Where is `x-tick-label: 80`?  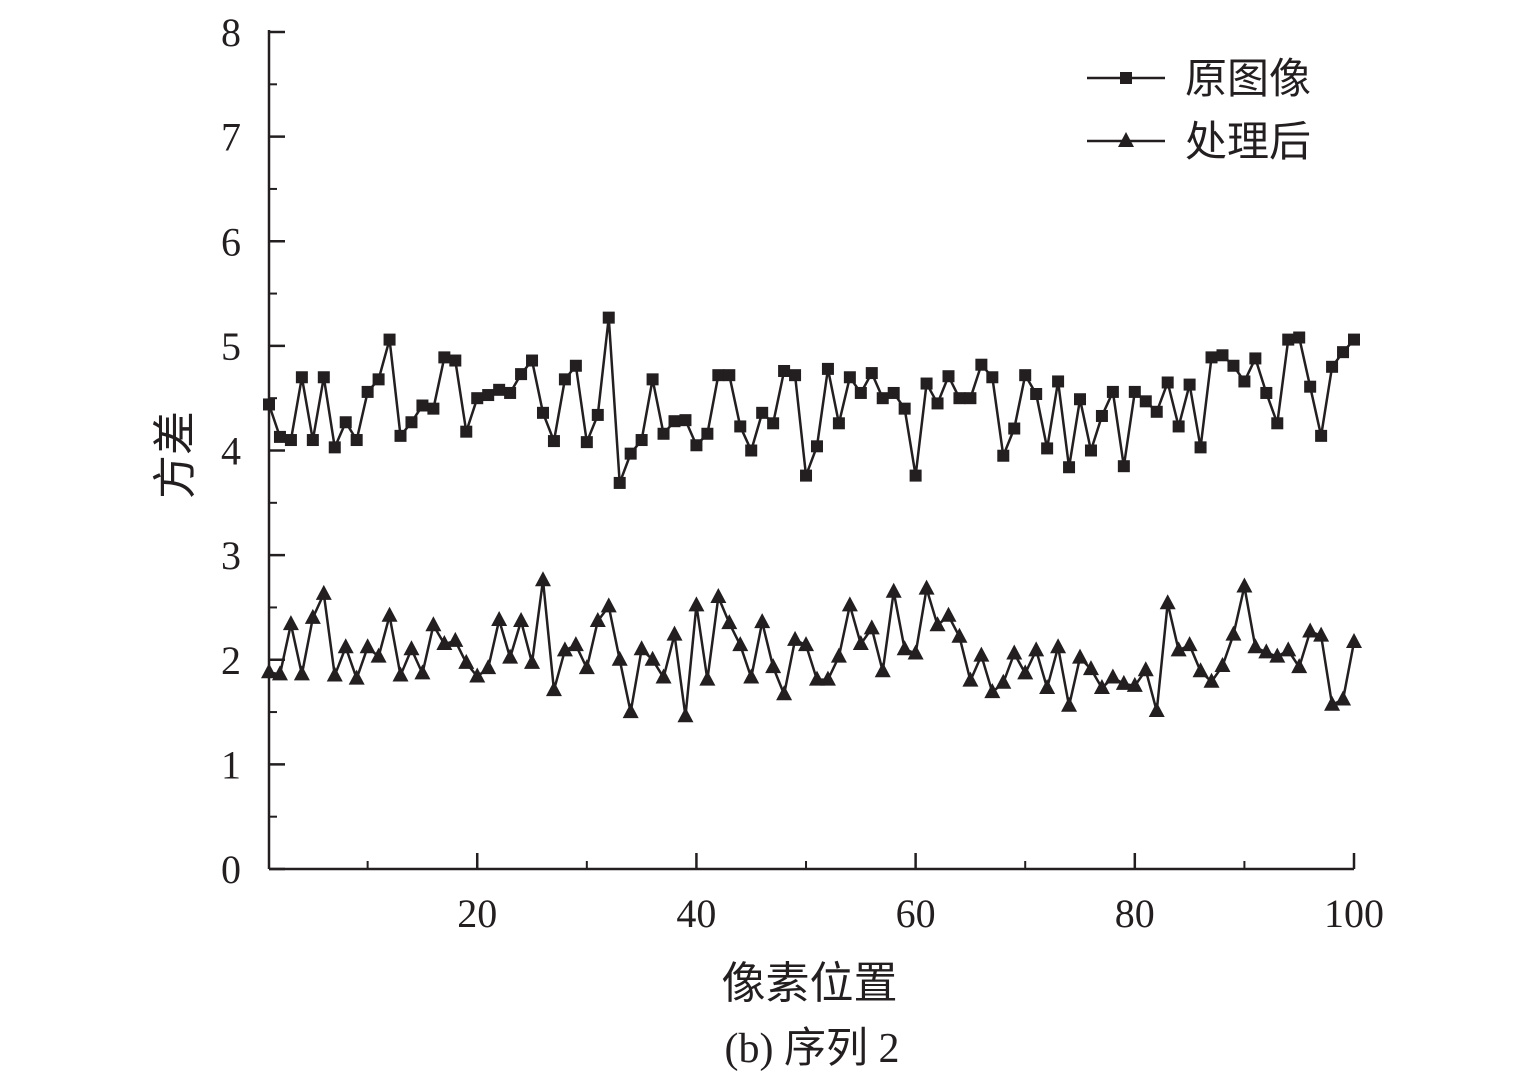 x-tick-label: 80 is located at coordinates (1135, 913).